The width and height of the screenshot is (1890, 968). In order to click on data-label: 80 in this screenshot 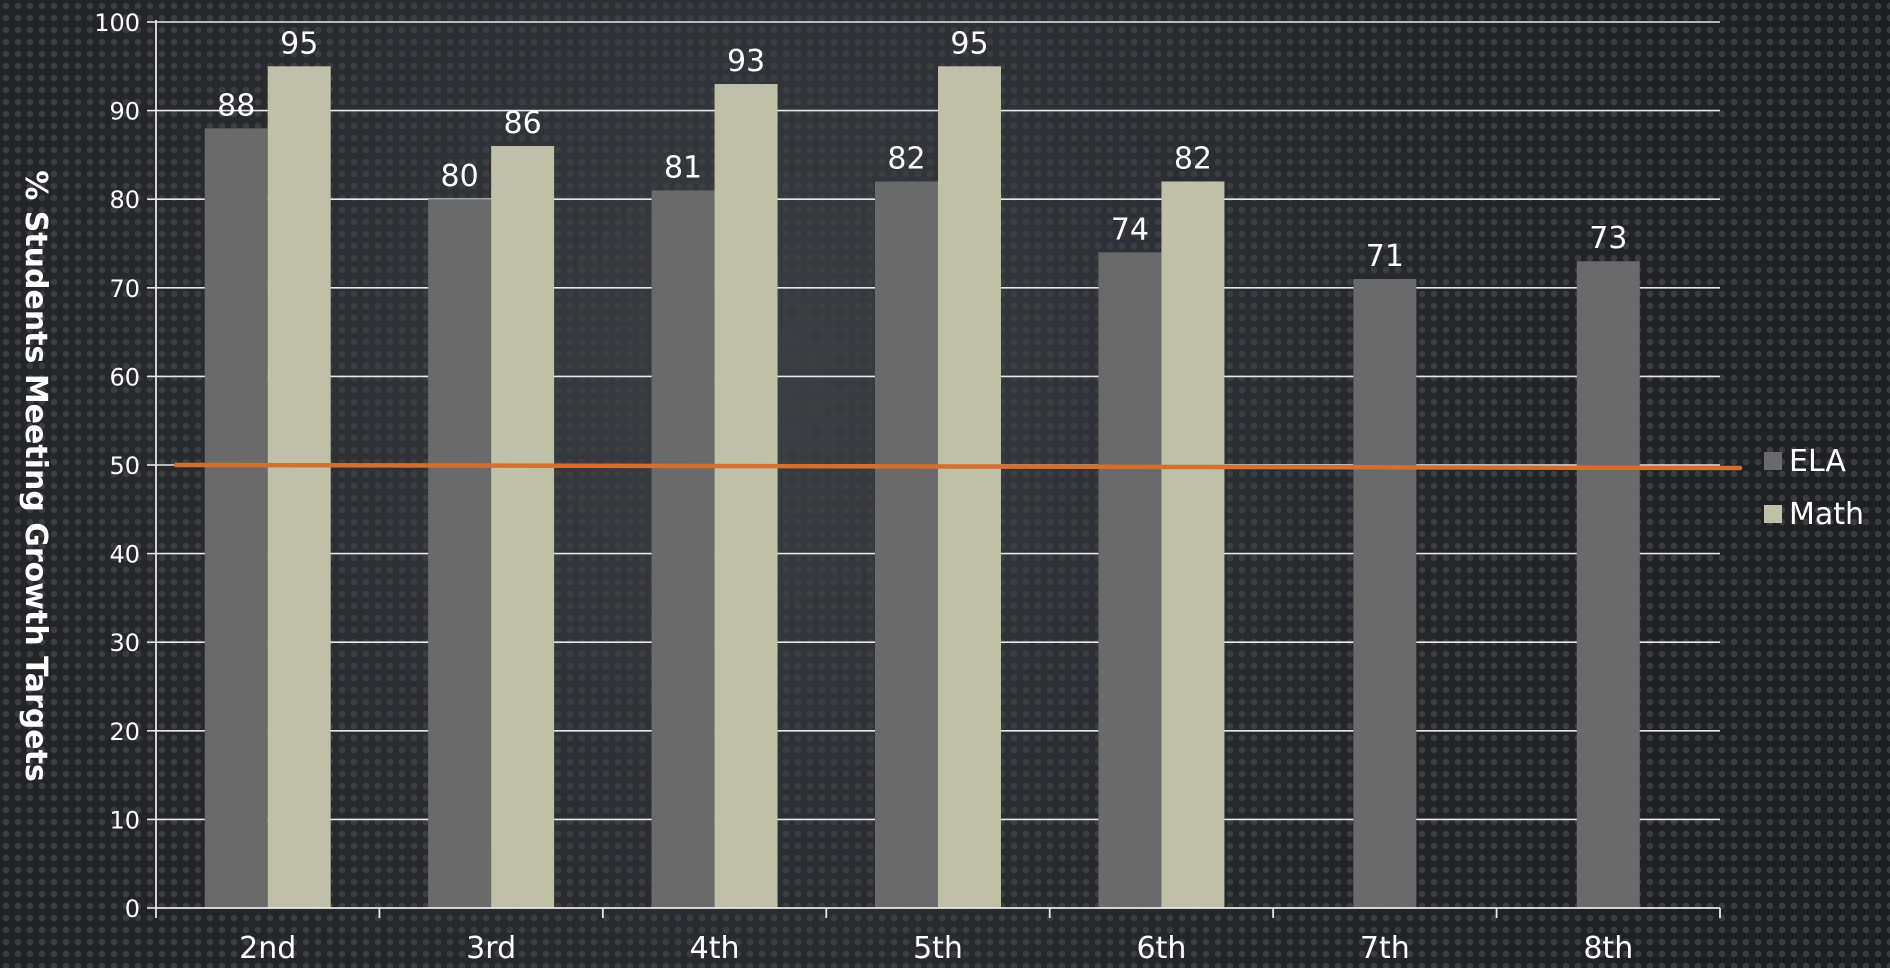, I will do `click(460, 176)`.